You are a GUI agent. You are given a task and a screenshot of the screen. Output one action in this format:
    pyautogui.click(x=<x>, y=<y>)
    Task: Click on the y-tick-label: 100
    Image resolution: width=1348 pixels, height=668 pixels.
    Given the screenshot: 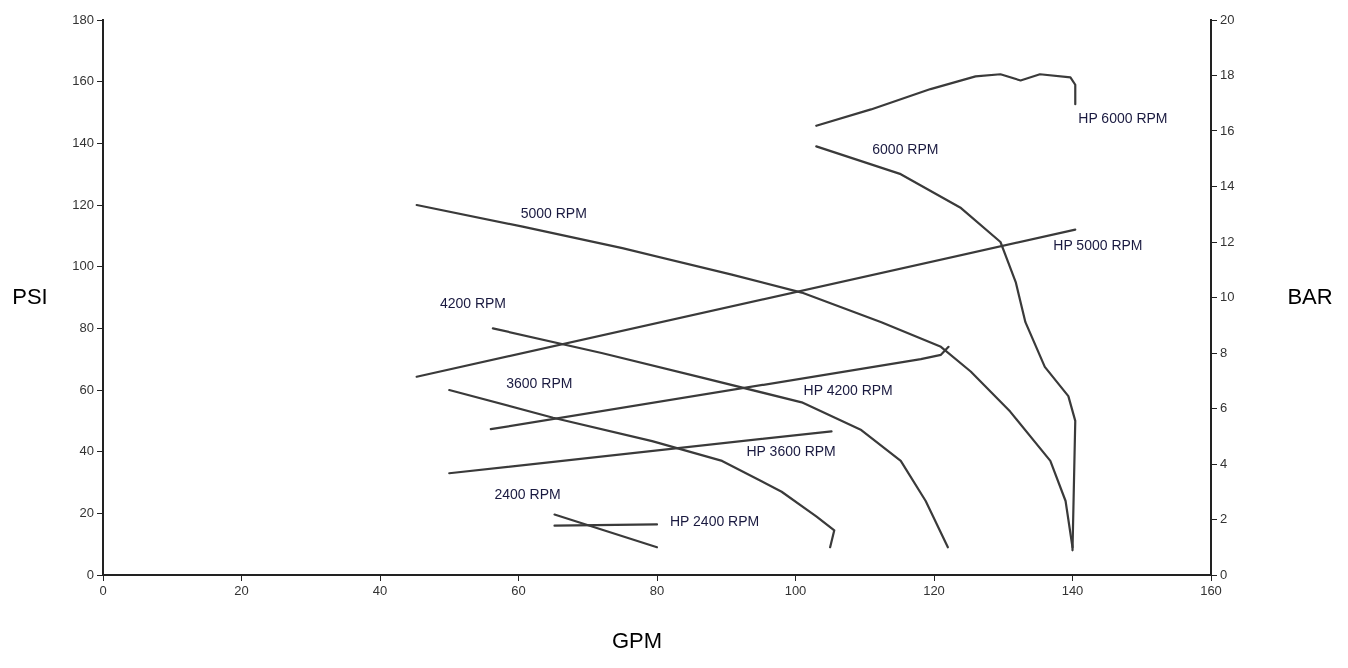 What is the action you would take?
    pyautogui.click(x=83, y=266)
    